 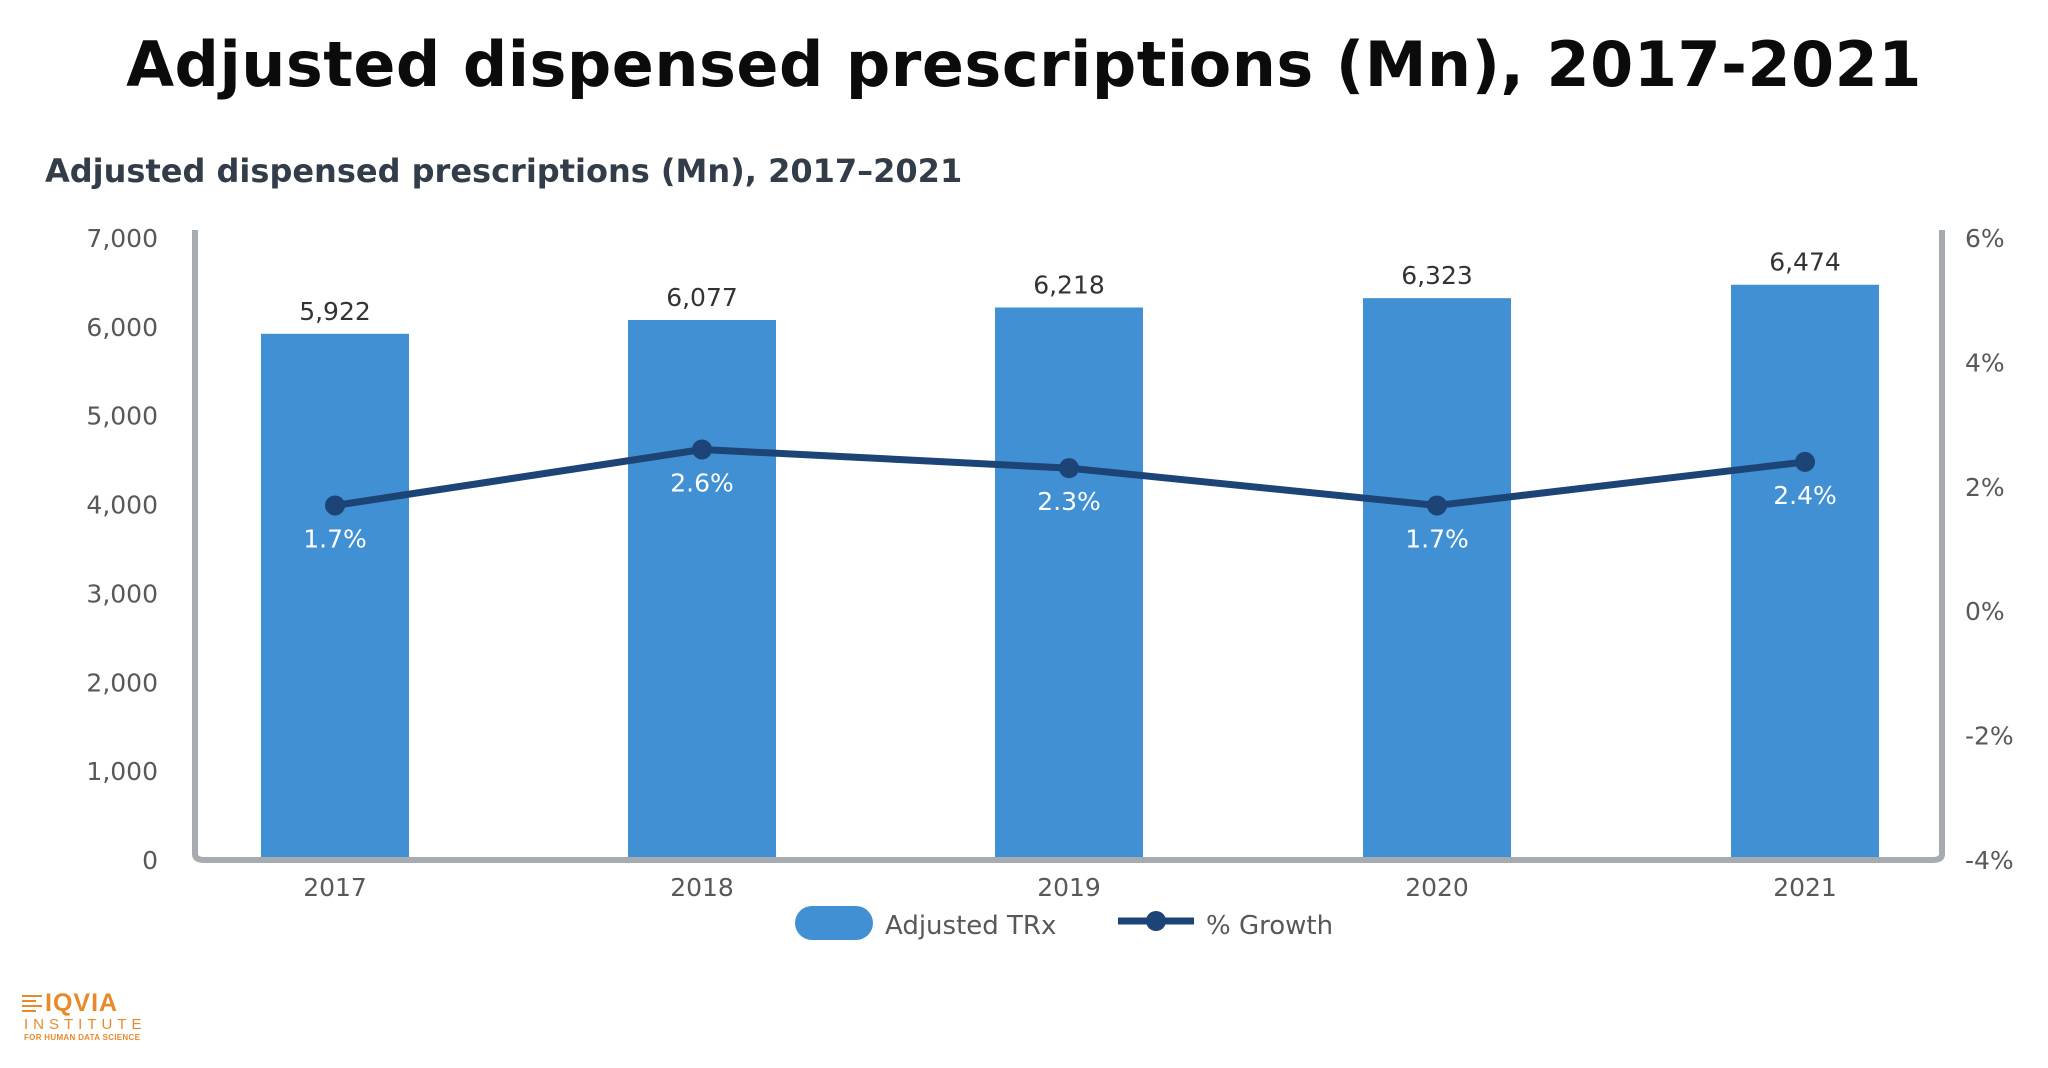 What do you see at coordinates (335, 887) in the screenshot?
I see `x-tick-2017: 2017` at bounding box center [335, 887].